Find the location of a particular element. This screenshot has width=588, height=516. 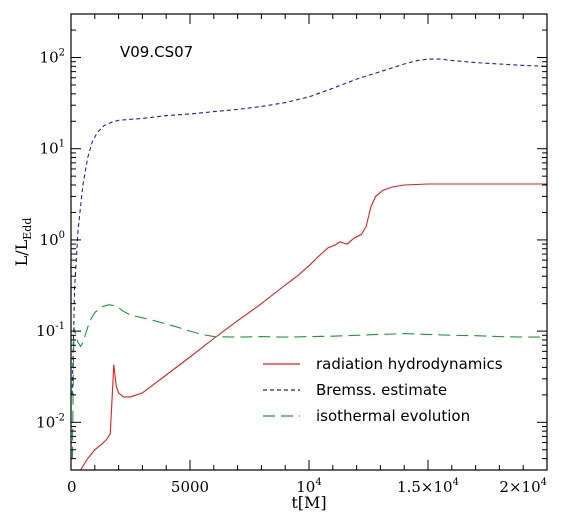

y-tick-label: 10⁻² is located at coordinates (50, 421).